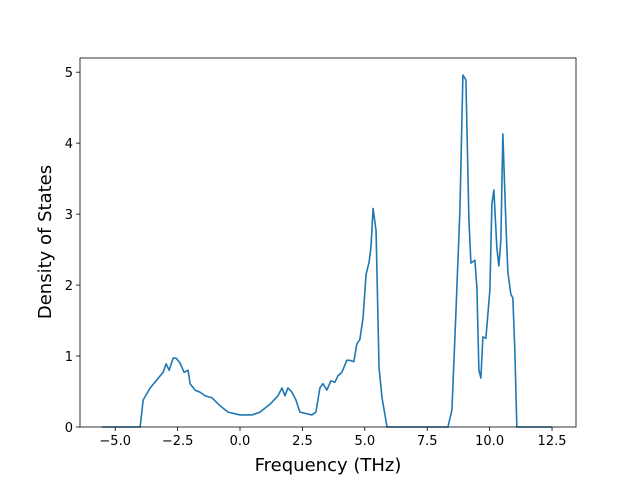 The image size is (640, 480). What do you see at coordinates (552, 441) in the screenshot?
I see `x-tick-label: 12.5` at bounding box center [552, 441].